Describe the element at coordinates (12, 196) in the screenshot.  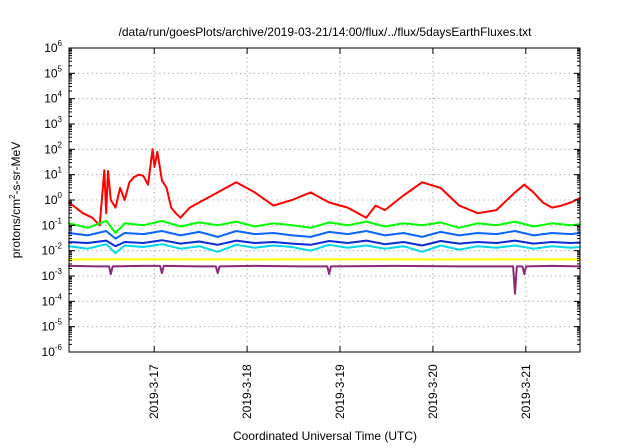
I see `y-axis-title-sup: 2` at that location.